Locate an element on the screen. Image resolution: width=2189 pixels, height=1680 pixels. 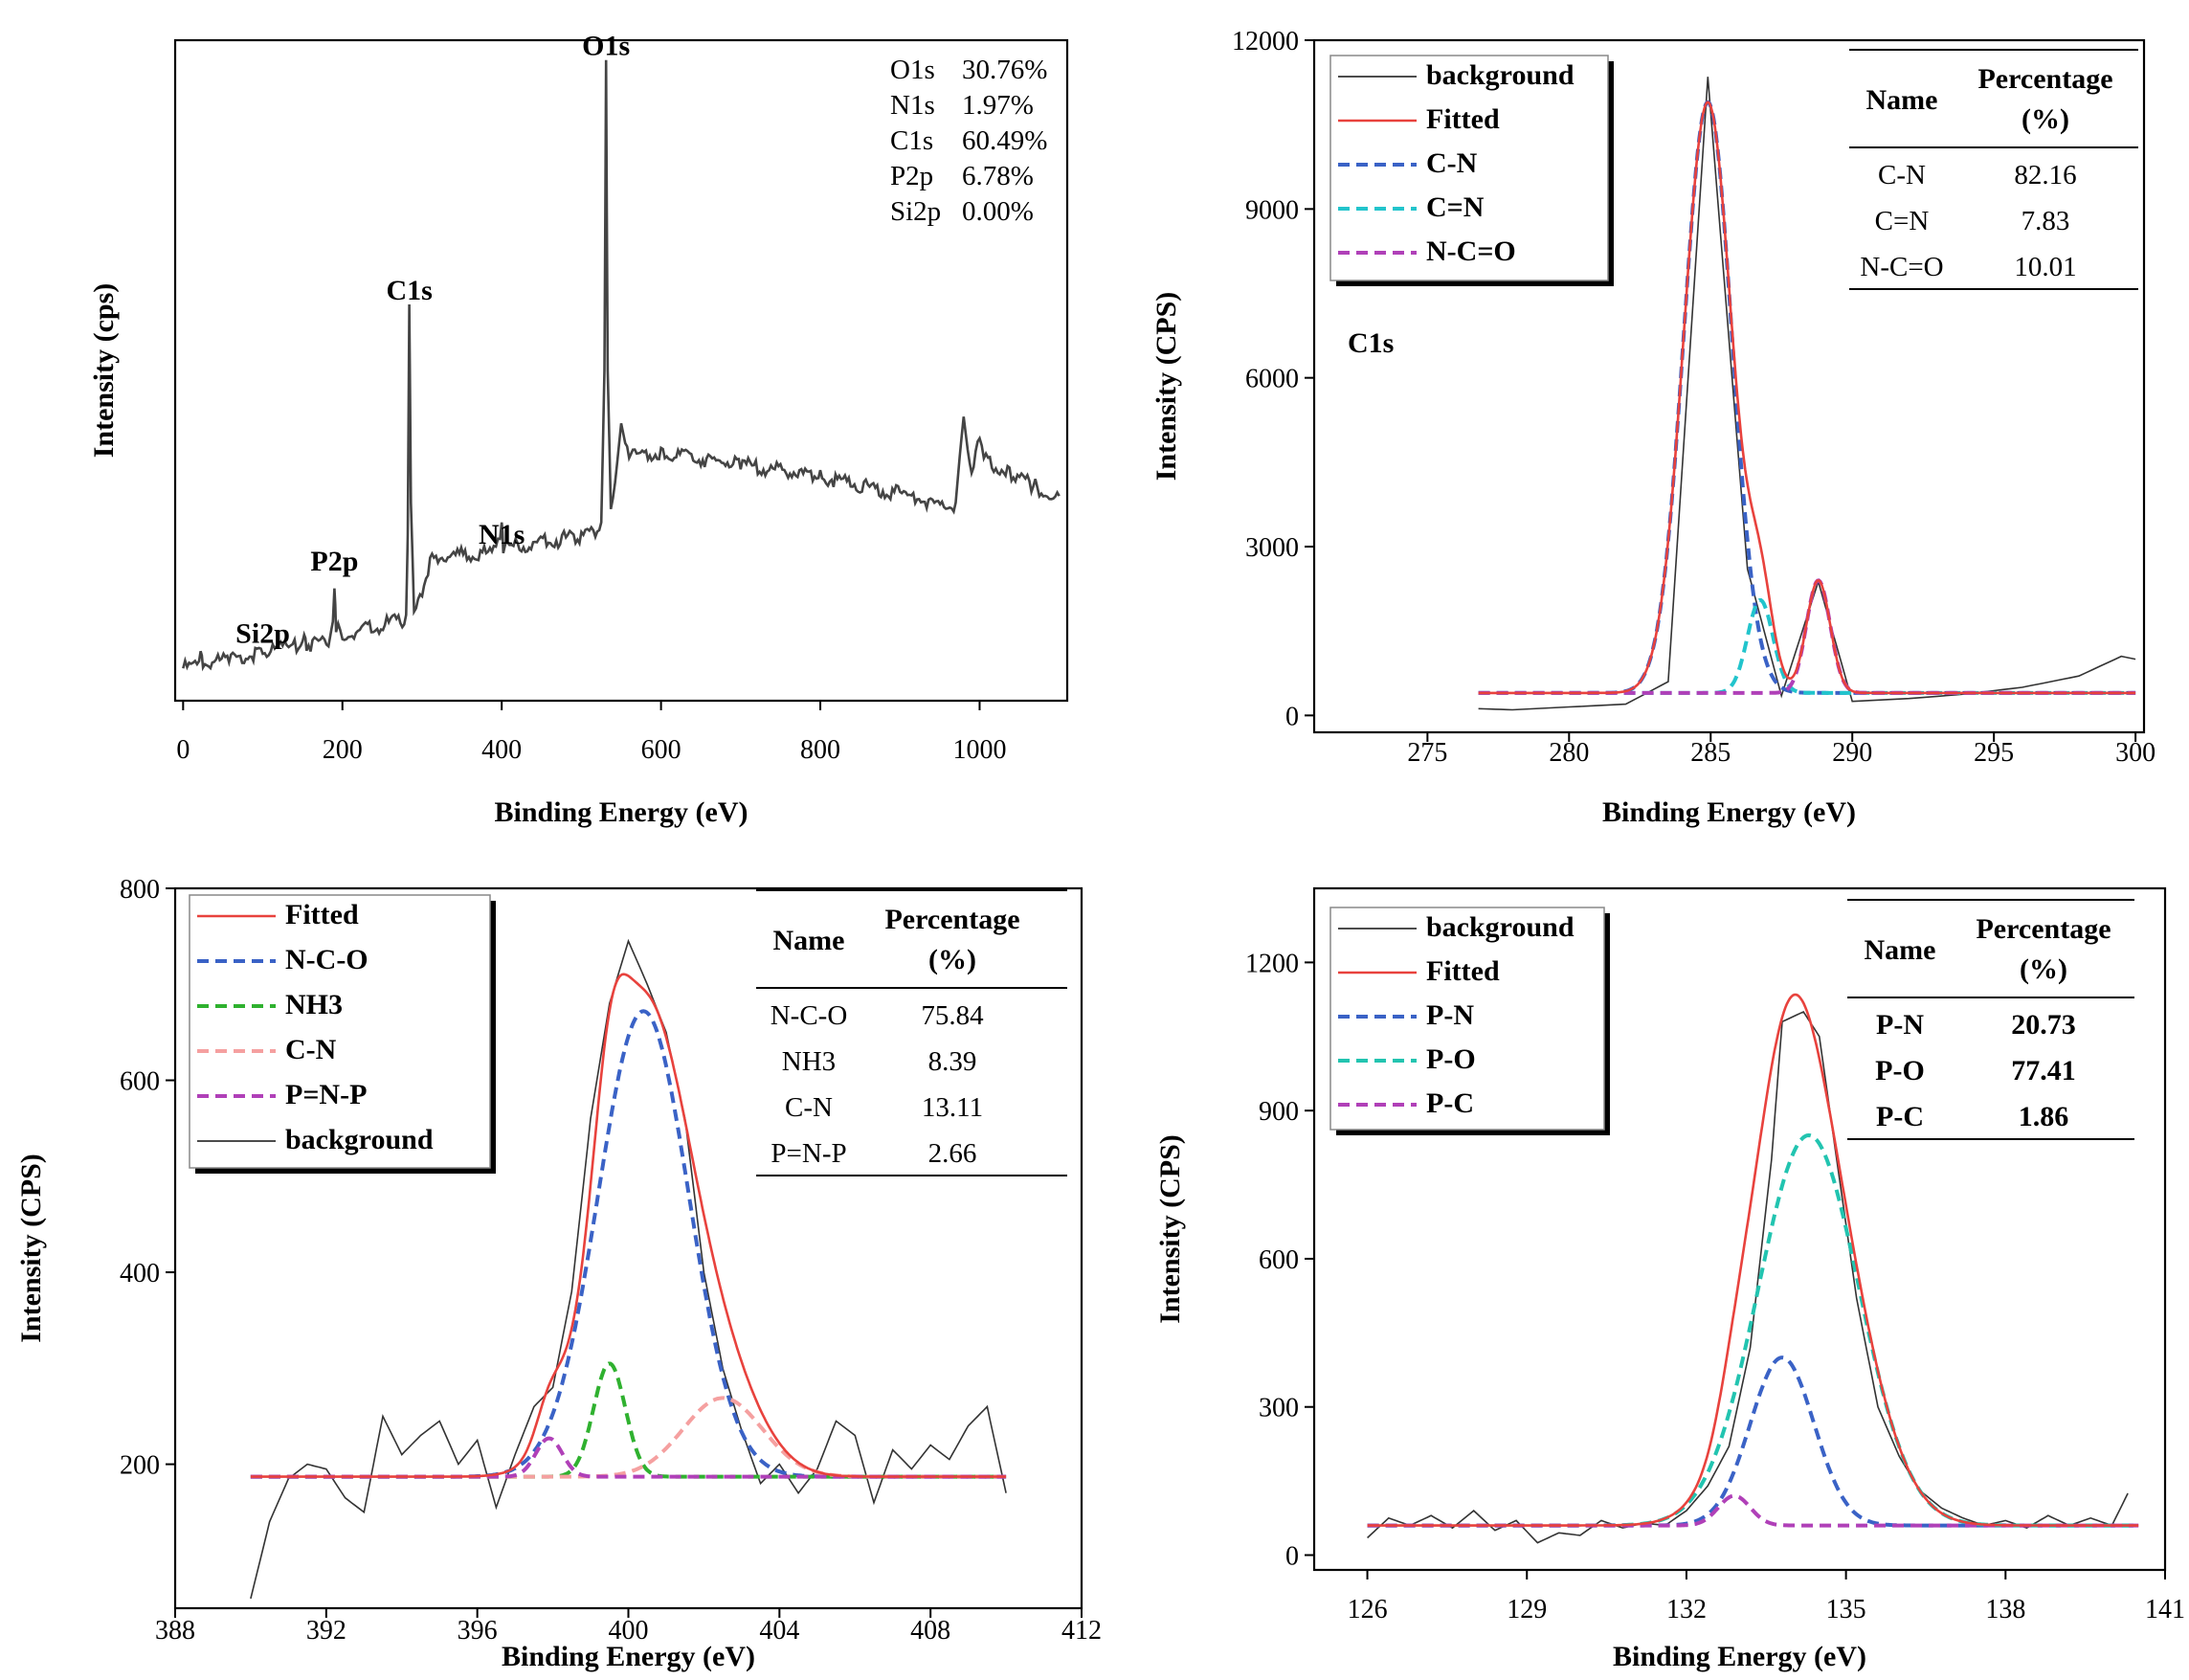
component-P-N is located at coordinates (1753, 1442).